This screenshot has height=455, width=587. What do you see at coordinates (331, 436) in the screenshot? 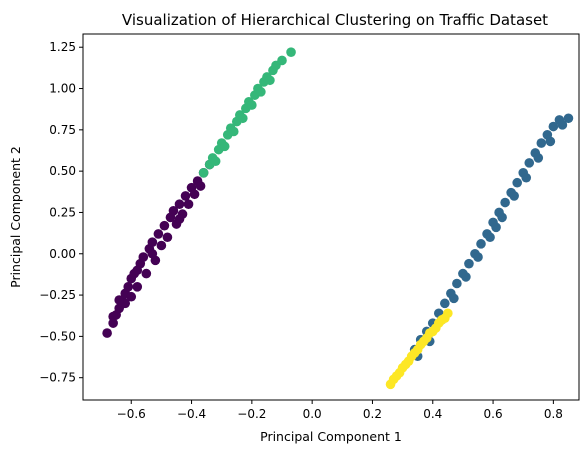
I see `x-axis-label: Principal Component 1` at bounding box center [331, 436].